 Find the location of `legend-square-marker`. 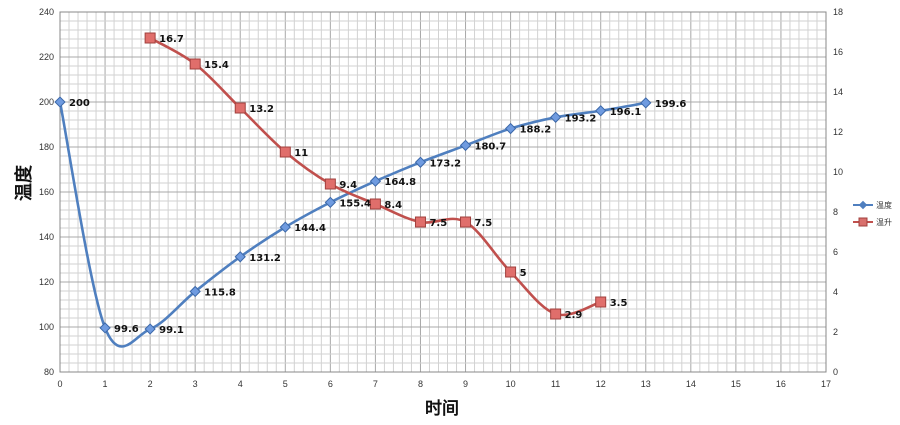

legend-square-marker is located at coordinates (863, 222).